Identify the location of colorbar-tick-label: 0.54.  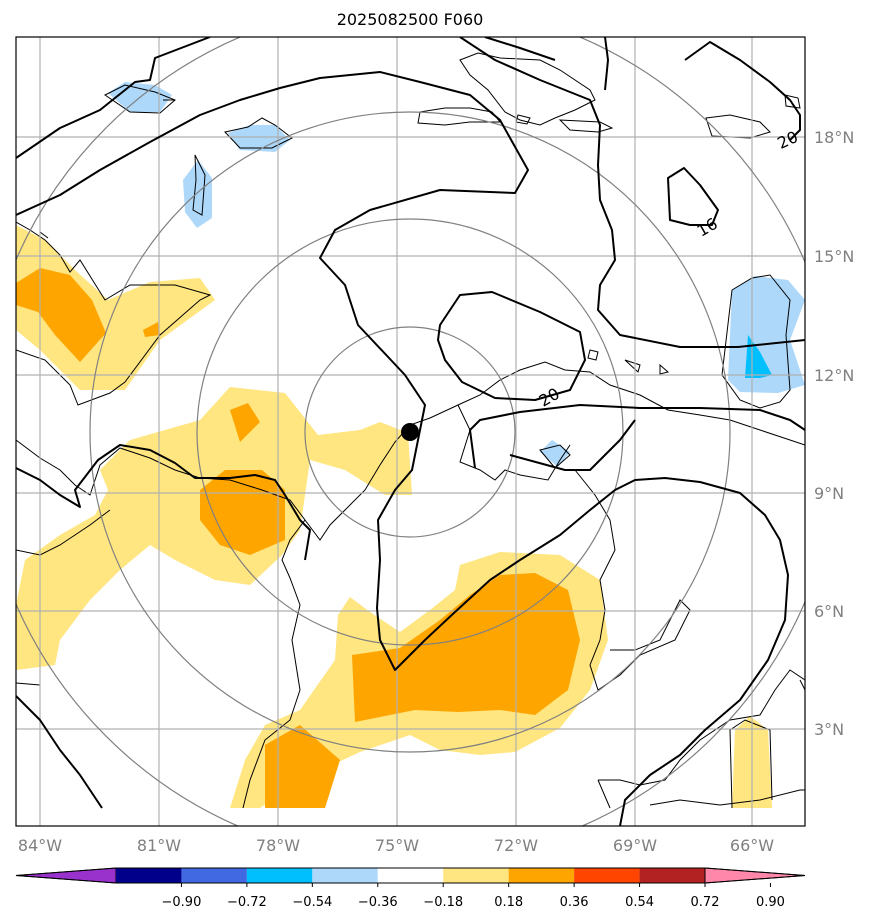
(639, 902).